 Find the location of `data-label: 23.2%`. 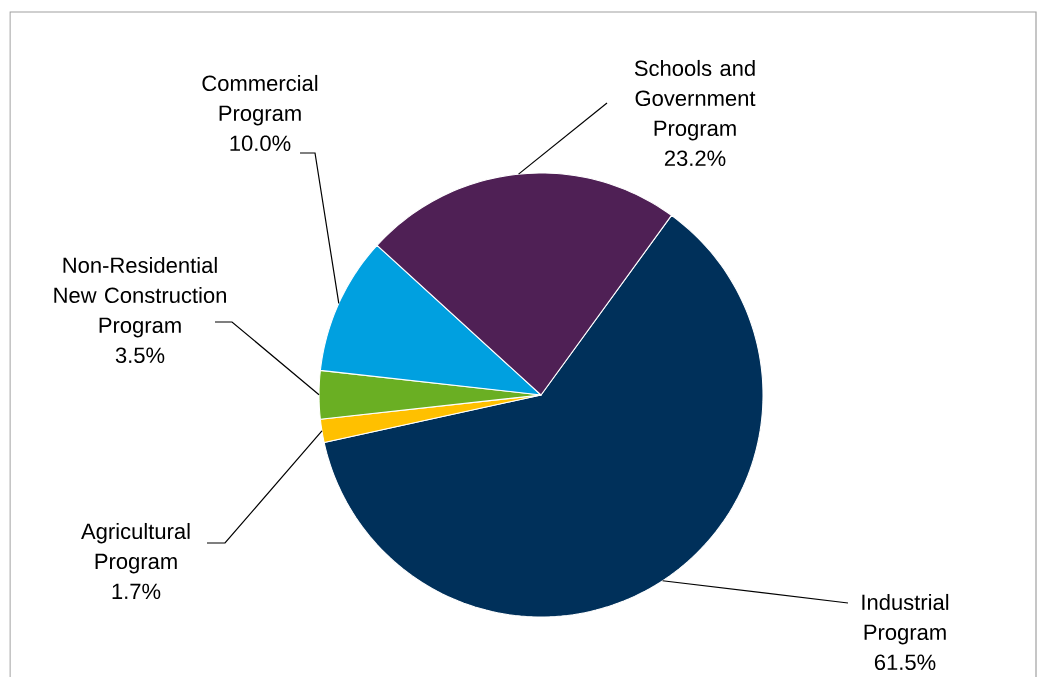

data-label: 23.2% is located at coordinates (695, 158).